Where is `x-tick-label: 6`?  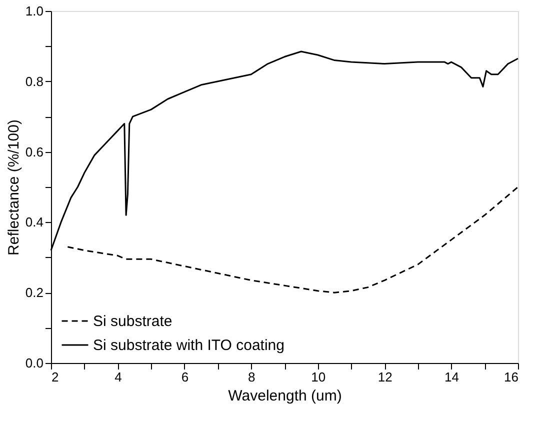 x-tick-label: 6 is located at coordinates (185, 377).